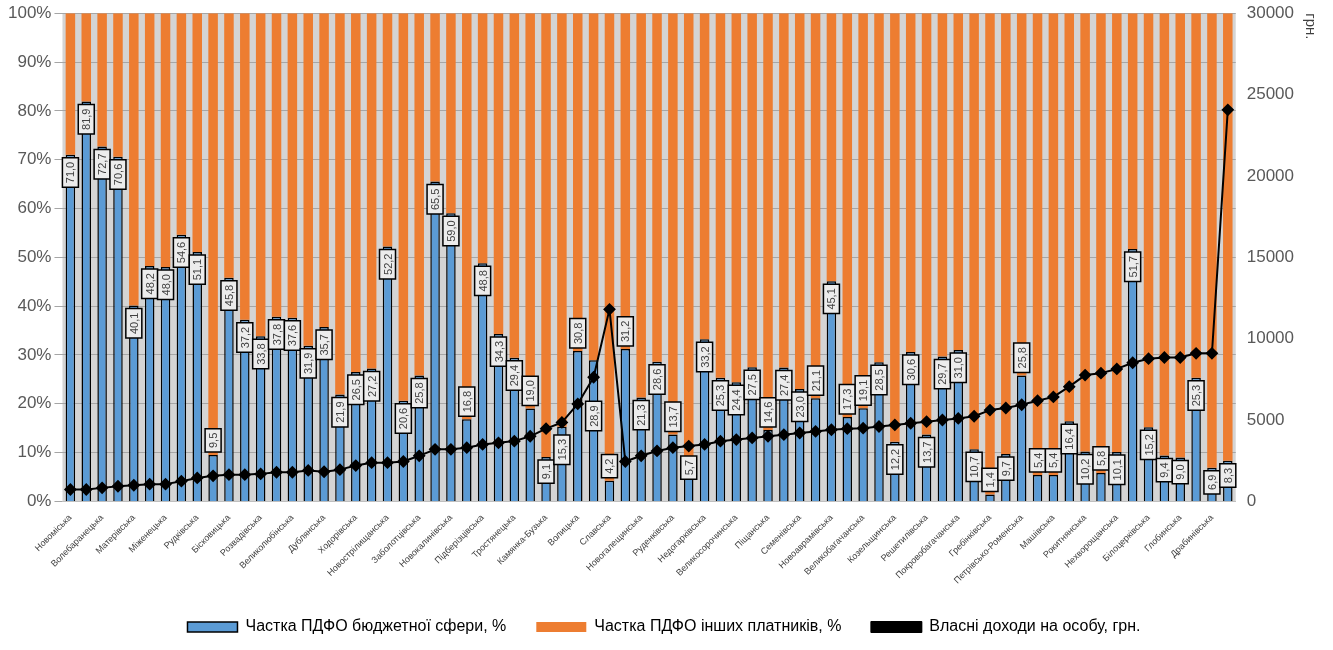 The width and height of the screenshot is (1333, 650). Describe the element at coordinates (324, 345) in the screenshot. I see `data-label: 35,7` at that location.